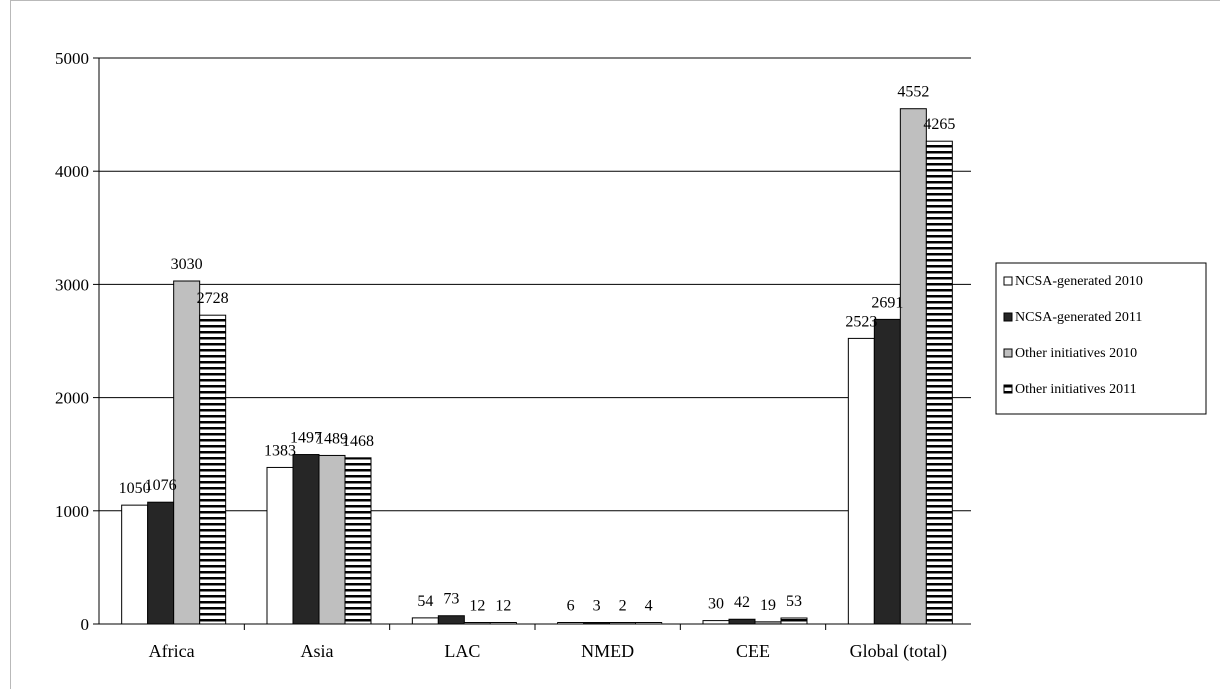 The width and height of the screenshot is (1222, 691). Describe the element at coordinates (623, 606) in the screenshot. I see `bar-value-label: 2` at that location.